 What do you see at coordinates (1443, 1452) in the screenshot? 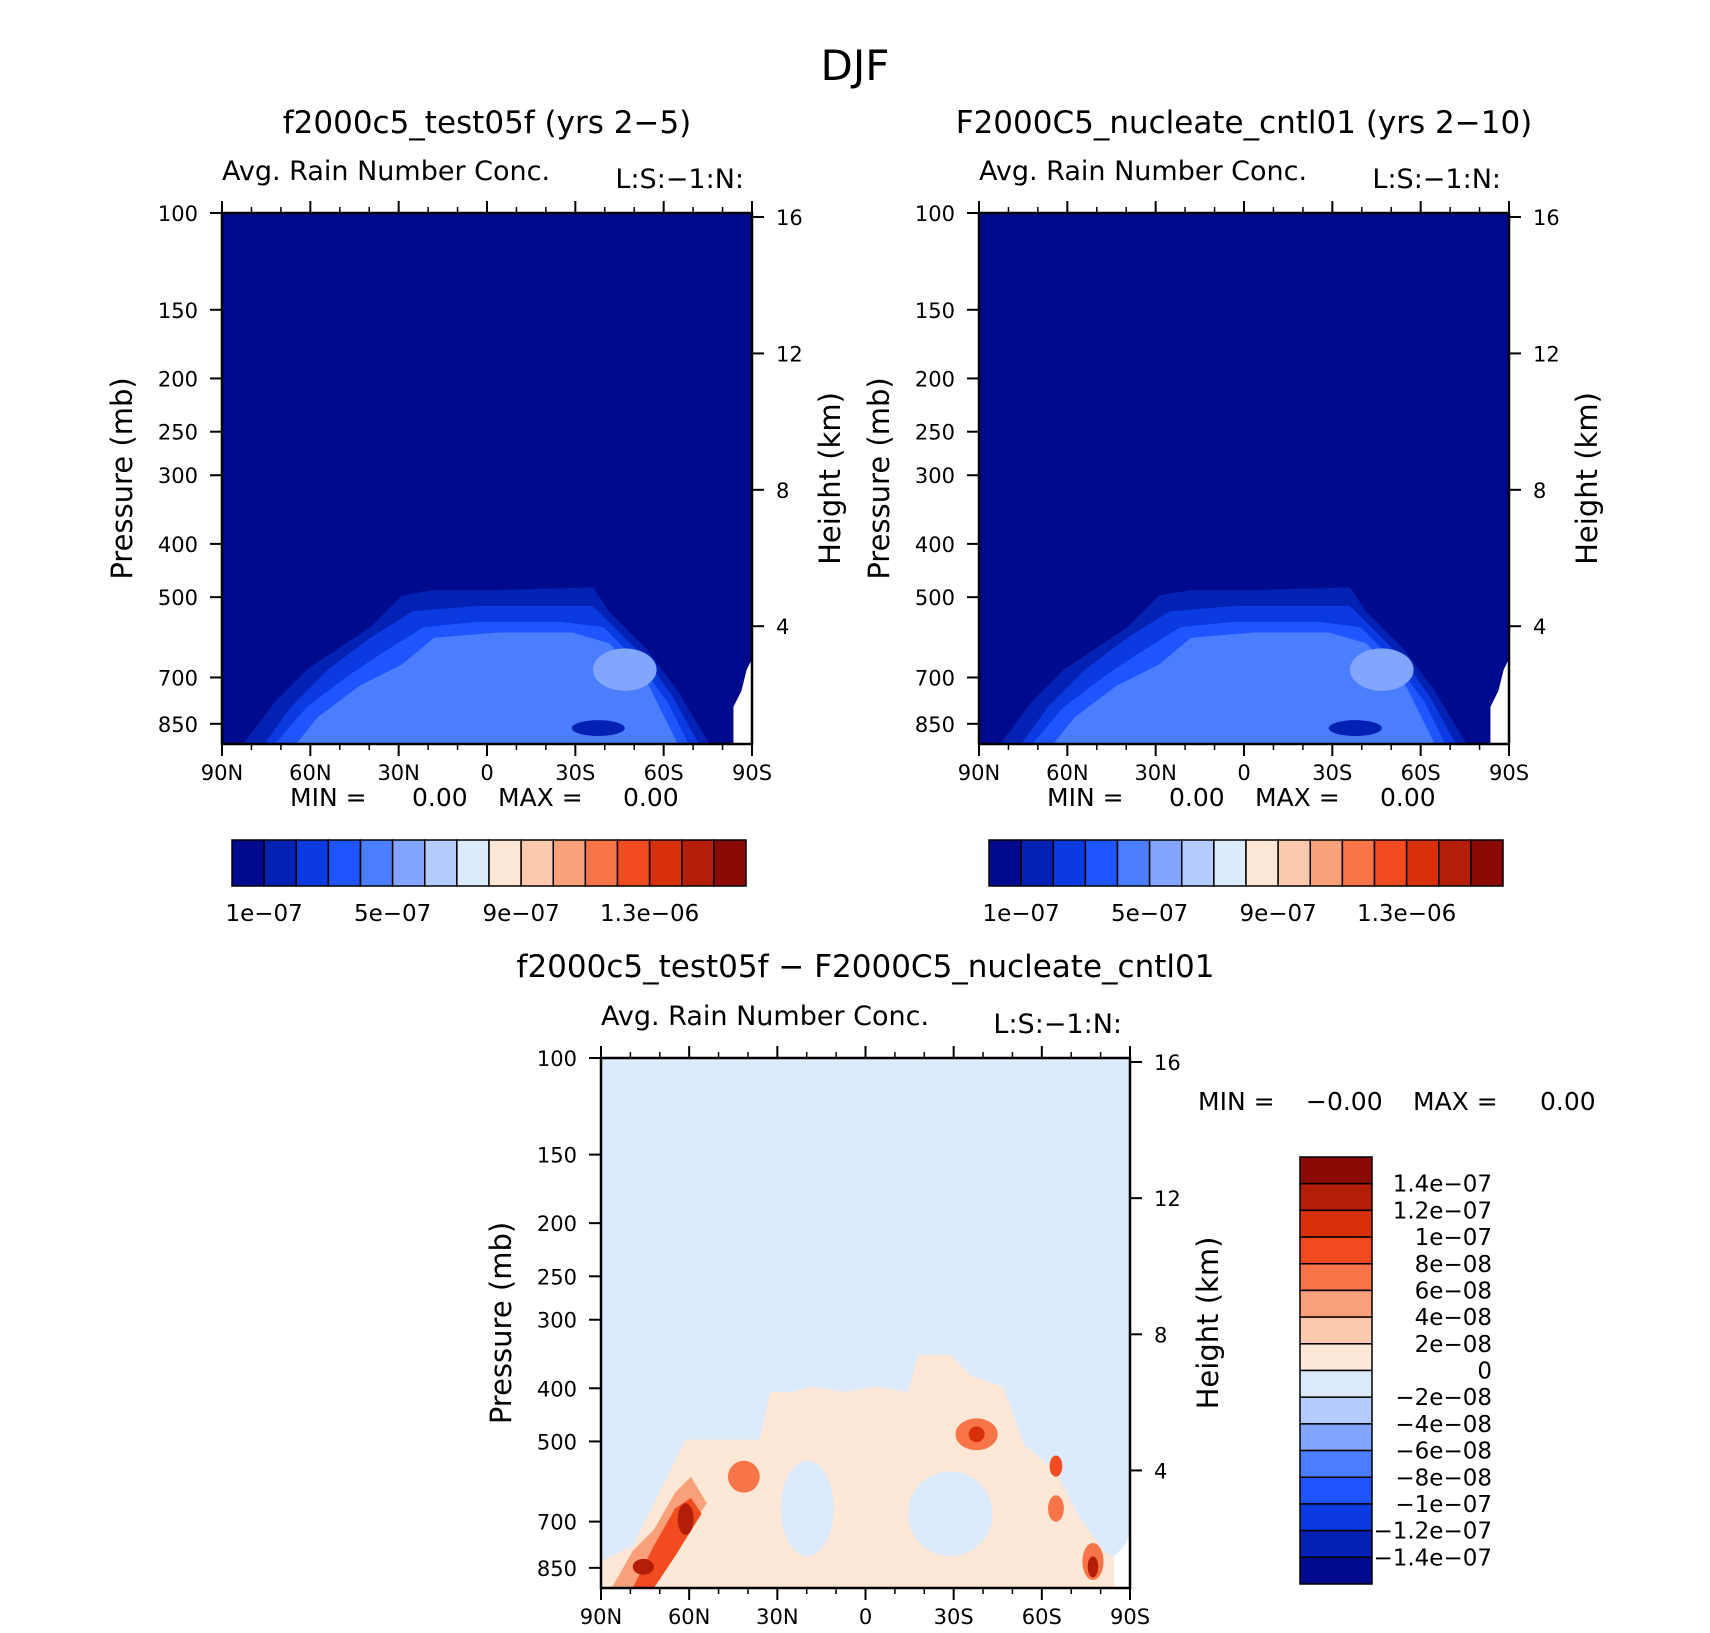
I see `colorbar-label: −6e−08` at bounding box center [1443, 1452].